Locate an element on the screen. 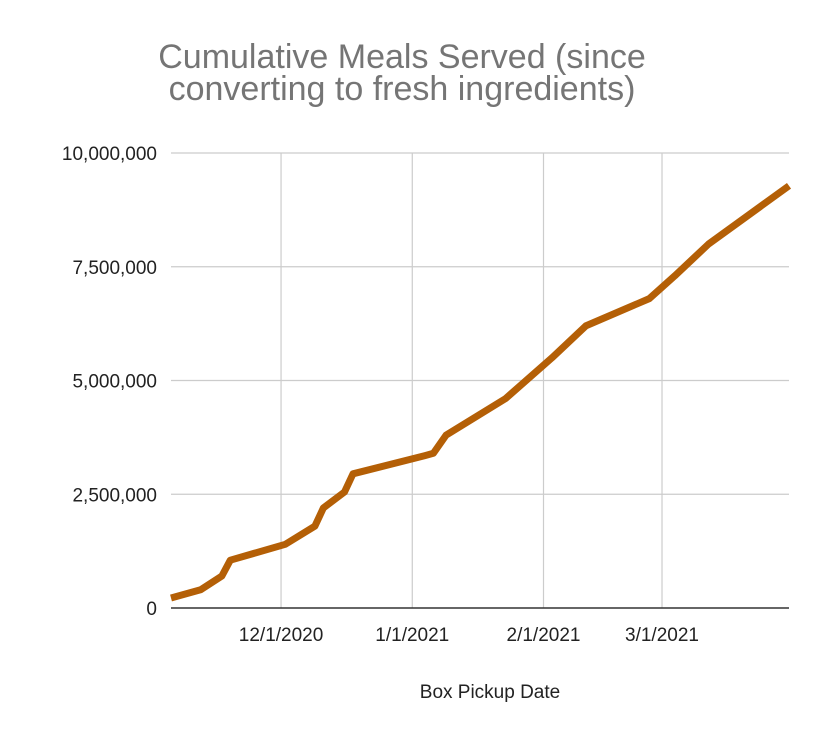 The height and width of the screenshot is (742, 826). y-axis-ticks: 0 2,500,000 5,000,000 7,500,000 10,000,000 is located at coordinates (109, 382).